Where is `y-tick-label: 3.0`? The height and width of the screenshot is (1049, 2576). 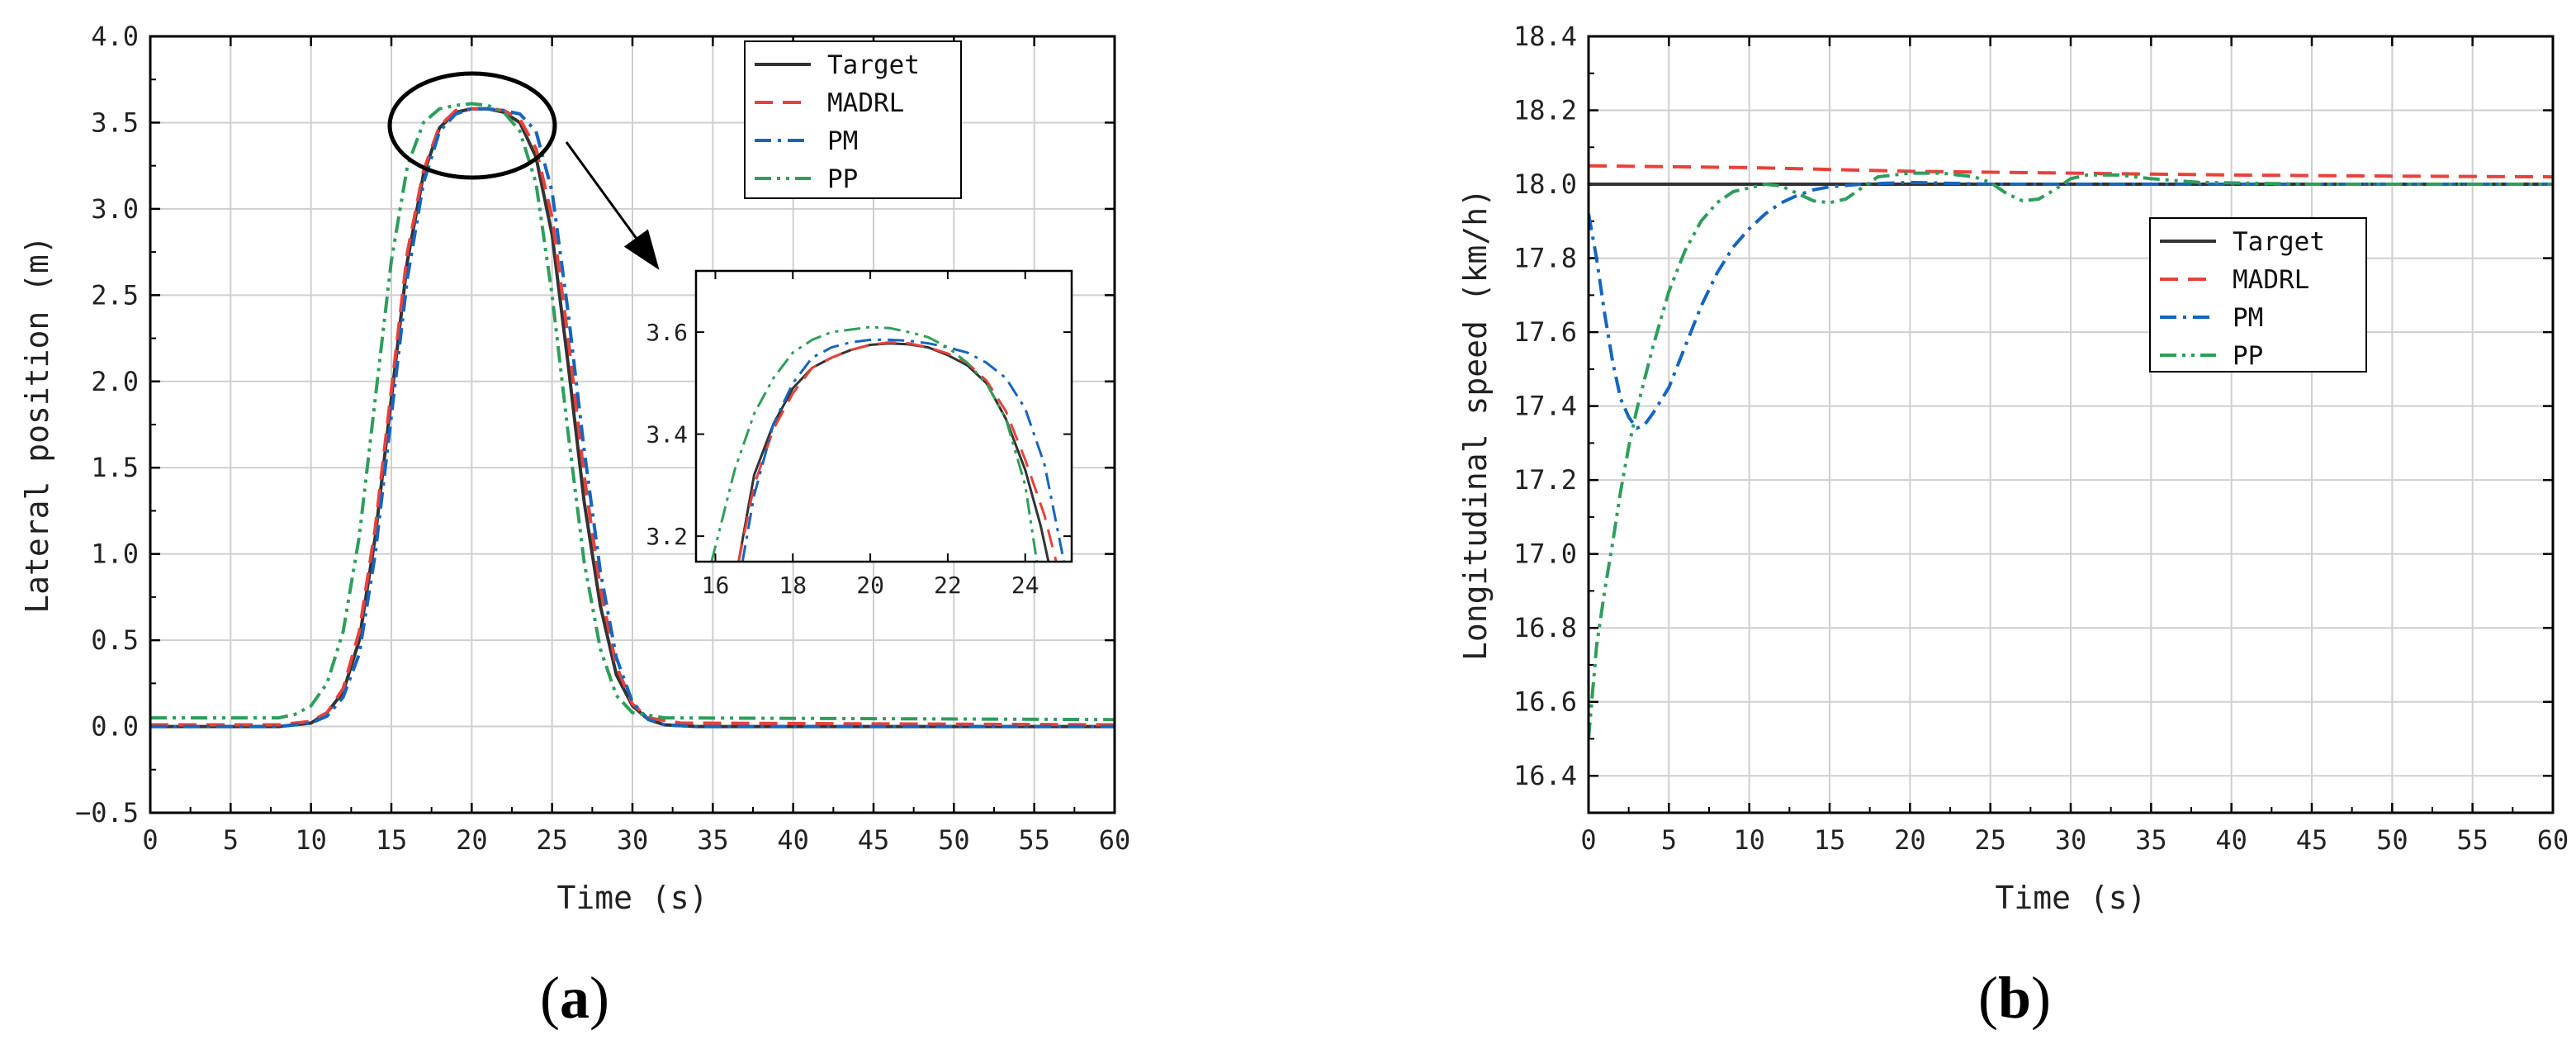
y-tick-label: 3.0 is located at coordinates (115, 209).